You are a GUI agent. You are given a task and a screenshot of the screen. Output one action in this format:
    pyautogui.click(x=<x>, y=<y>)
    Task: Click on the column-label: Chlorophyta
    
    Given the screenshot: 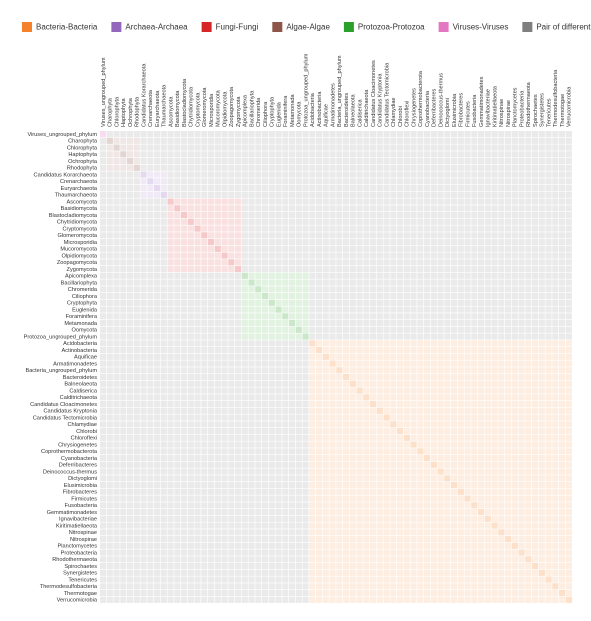 What is the action you would take?
    pyautogui.click(x=117, y=111)
    